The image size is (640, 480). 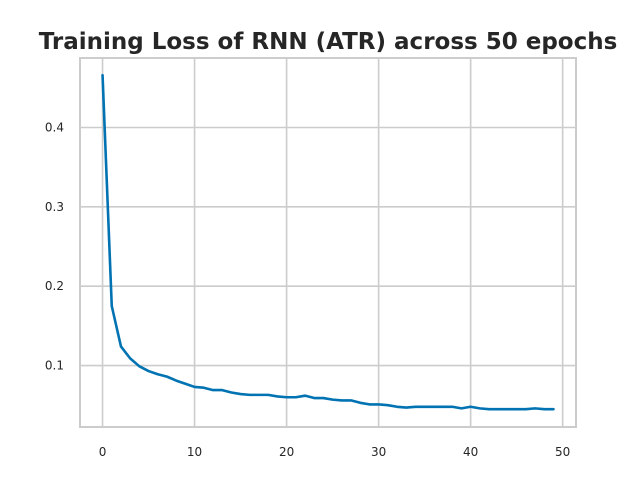 I want to click on x-tick-label: 30, so click(x=378, y=452).